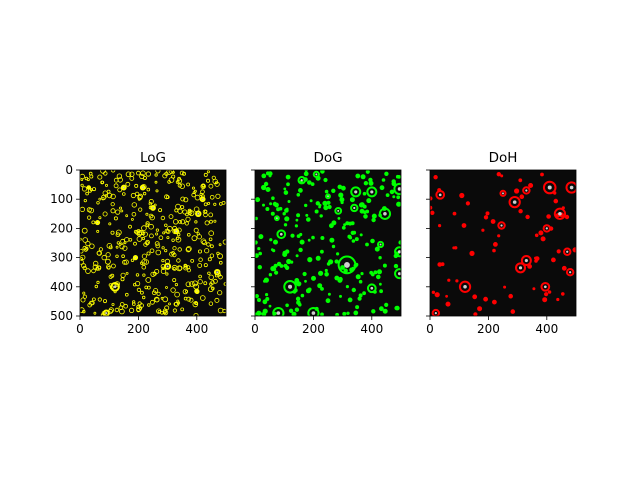 The image size is (640, 480). What do you see at coordinates (61, 258) in the screenshot?
I see `y-tick-label: 300` at bounding box center [61, 258].